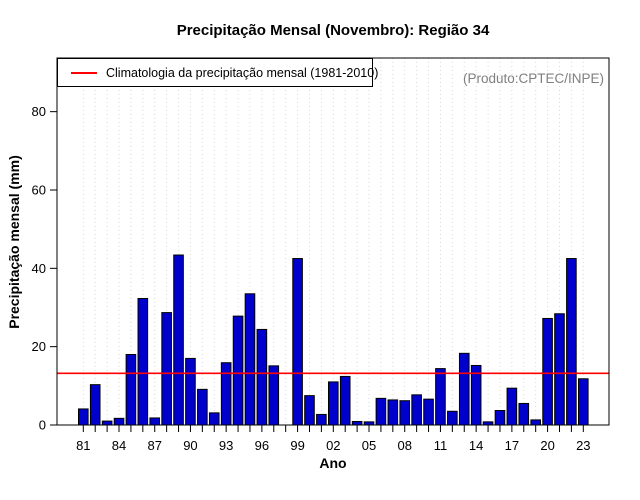  What do you see at coordinates (119, 445) in the screenshot?
I see `x-tick-label: 84` at bounding box center [119, 445].